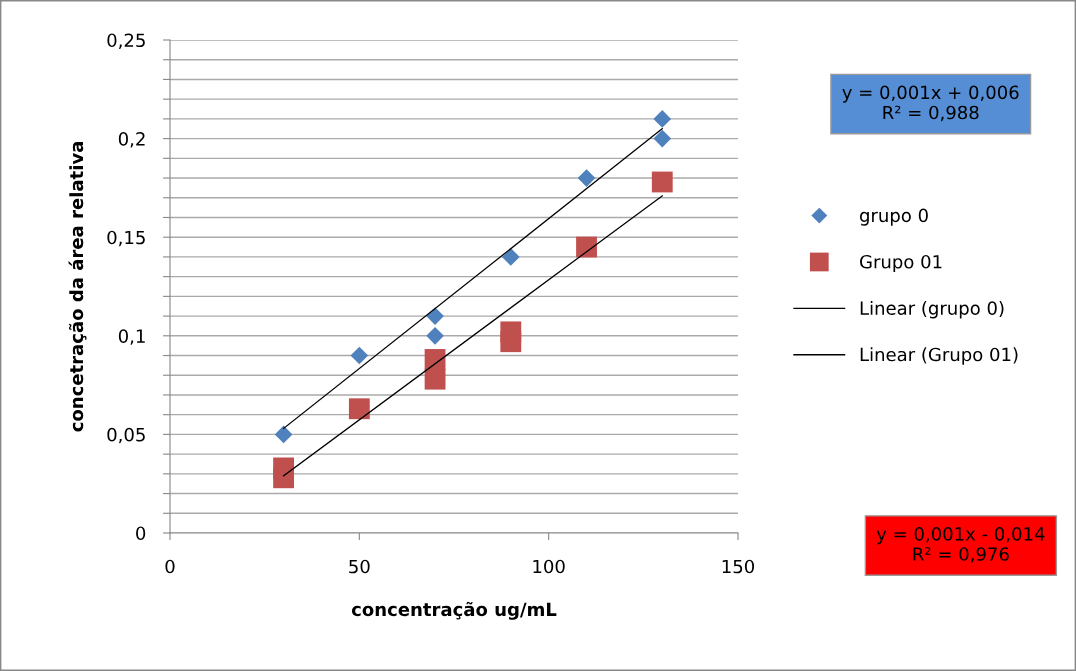  I want to click on y-axis-title: concetração da área relativa, so click(77, 287).